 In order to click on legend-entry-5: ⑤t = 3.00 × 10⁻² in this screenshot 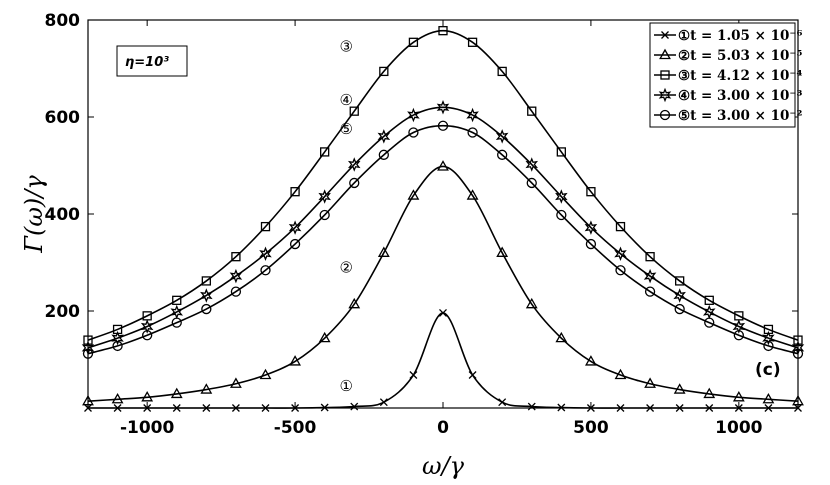, I will do `click(728, 116)`.